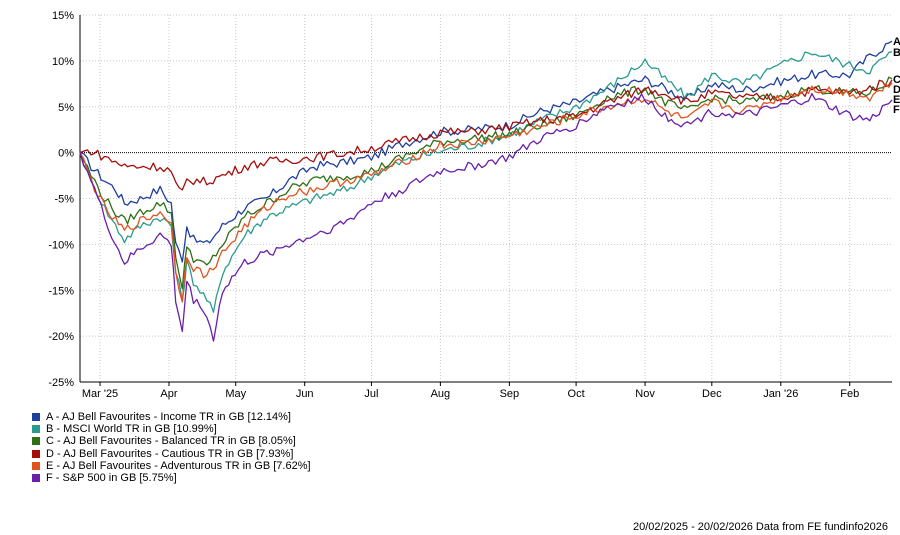 This screenshot has height=535, width=900. What do you see at coordinates (645, 394) in the screenshot?
I see `x-tick-label: Nov` at bounding box center [645, 394].